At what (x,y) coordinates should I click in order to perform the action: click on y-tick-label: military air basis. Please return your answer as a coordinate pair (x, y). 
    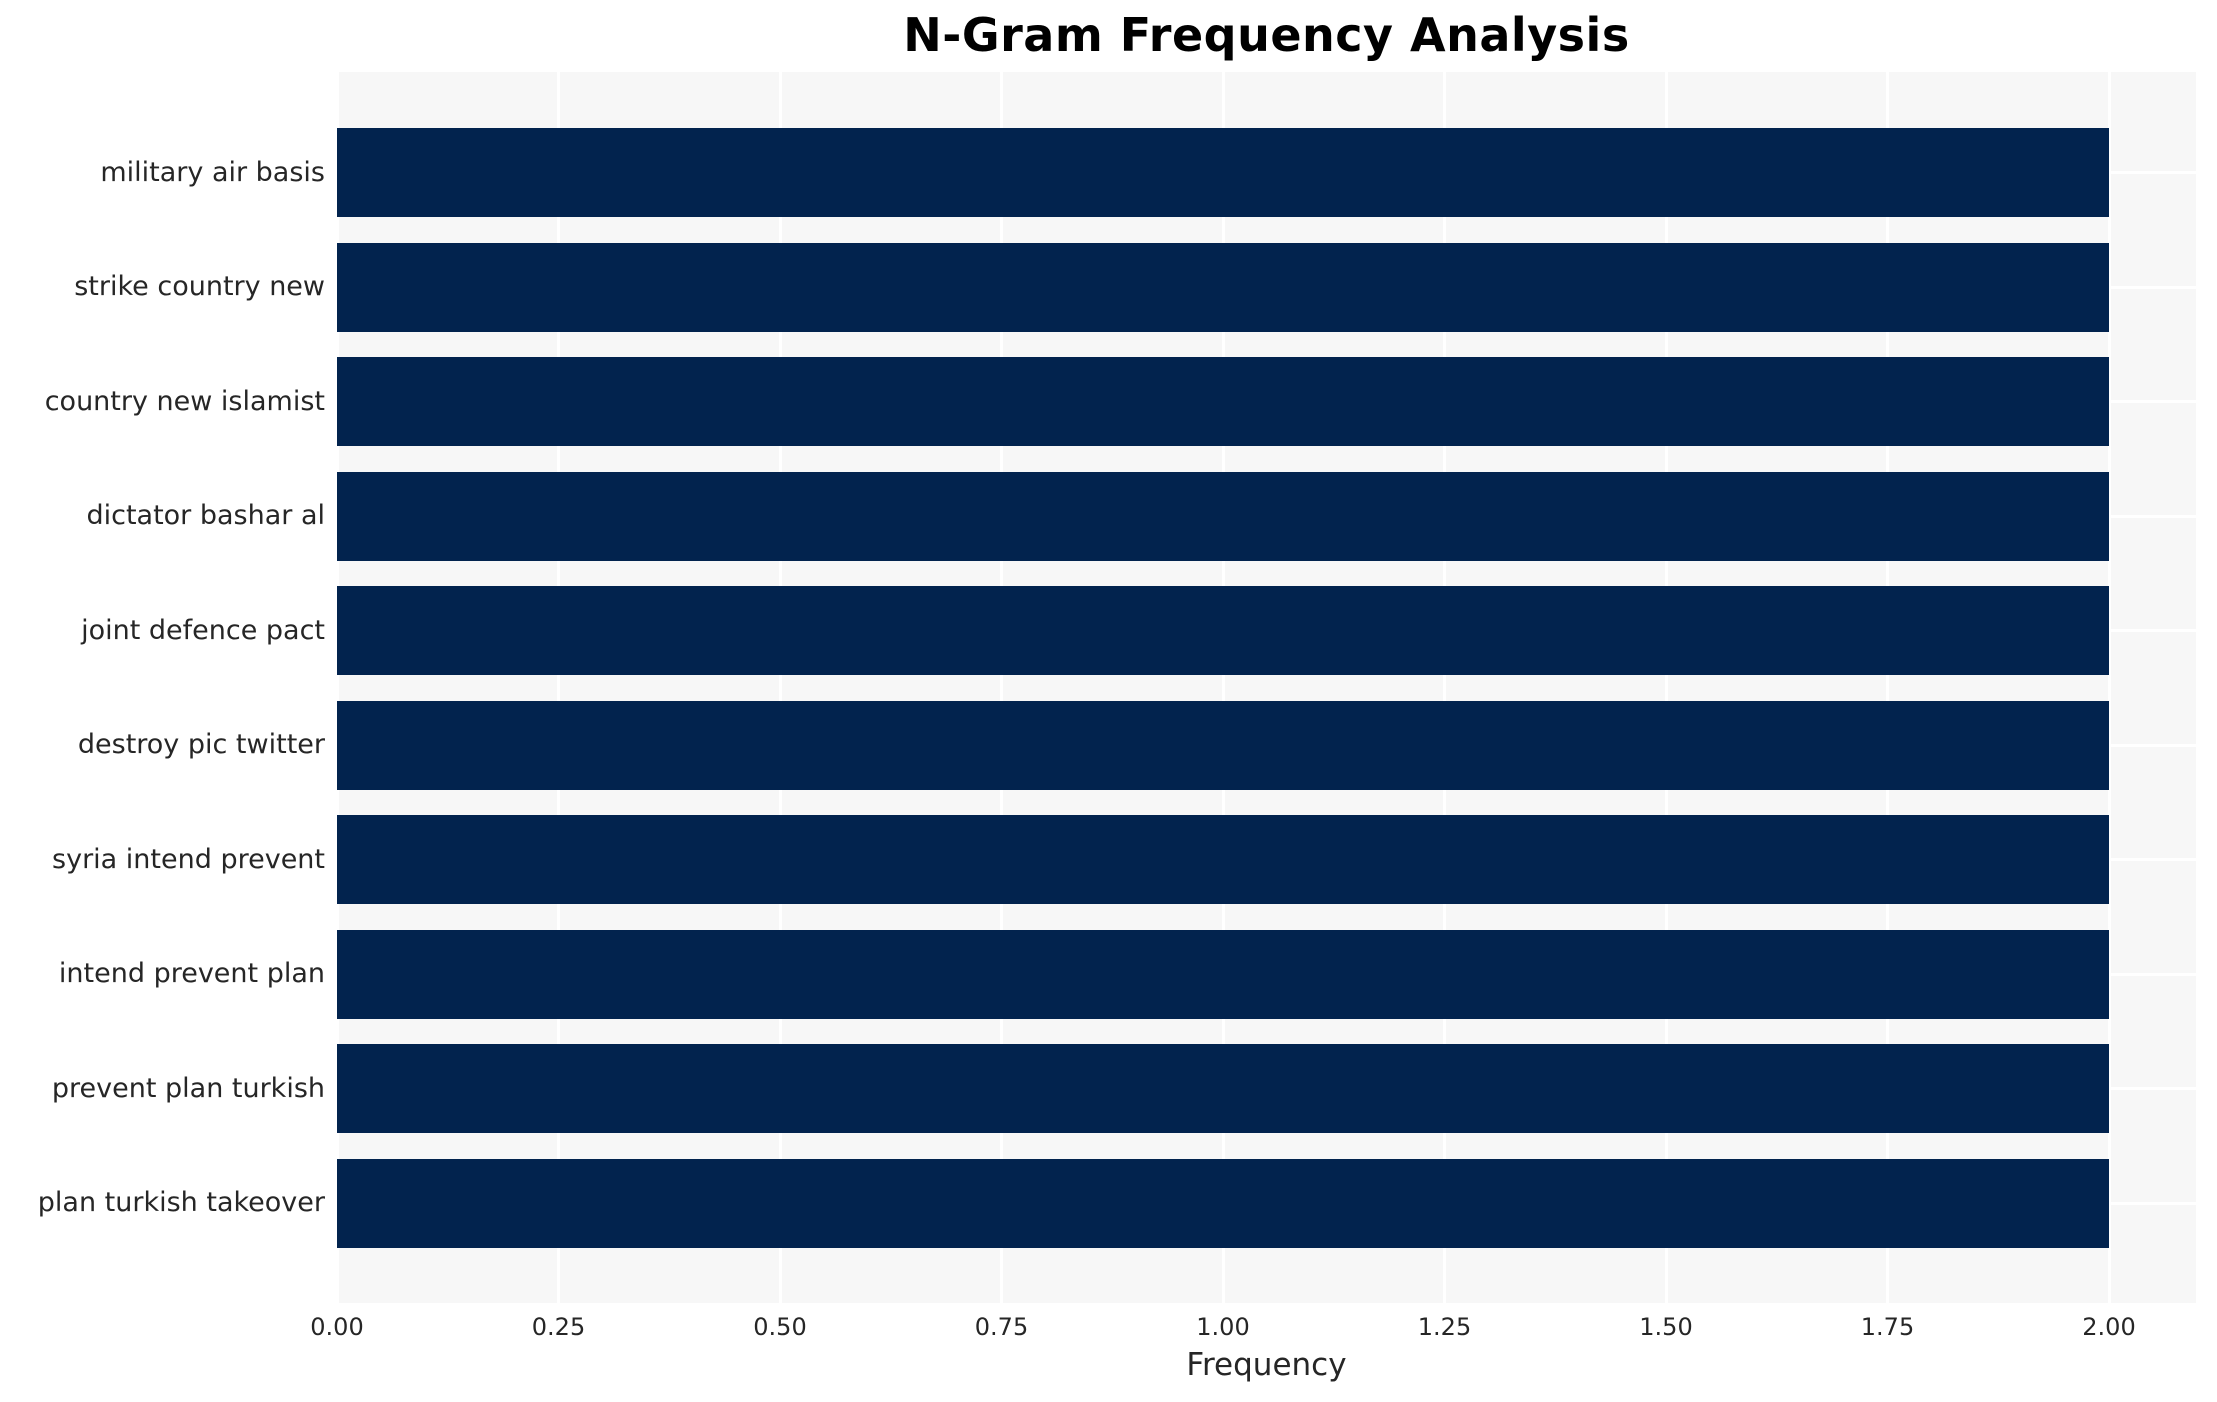
    Looking at the image, I should click on (212, 172).